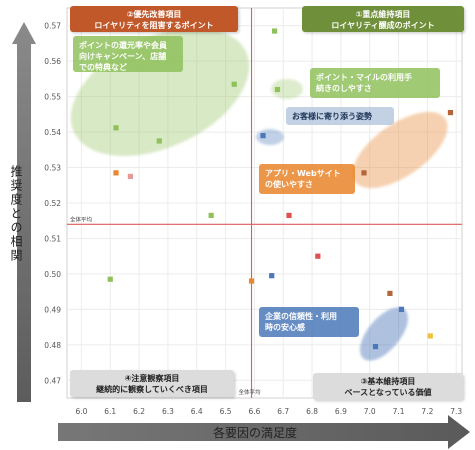 The height and width of the screenshot is (450, 475). Describe the element at coordinates (285, 327) in the screenshot. I see `annotation-text-a5: 時の安心感` at that location.